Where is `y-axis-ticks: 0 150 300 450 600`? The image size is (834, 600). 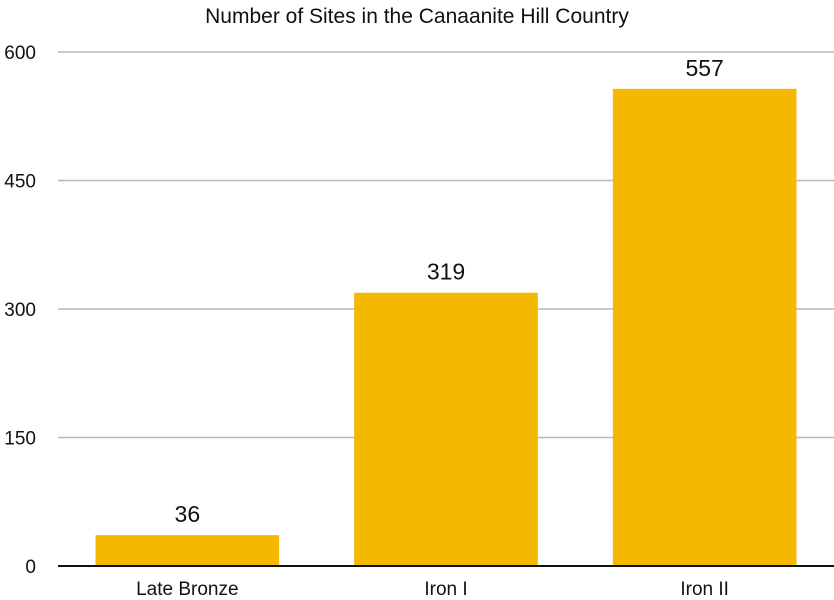 y-axis-ticks: 0 150 300 450 600 is located at coordinates (20, 310).